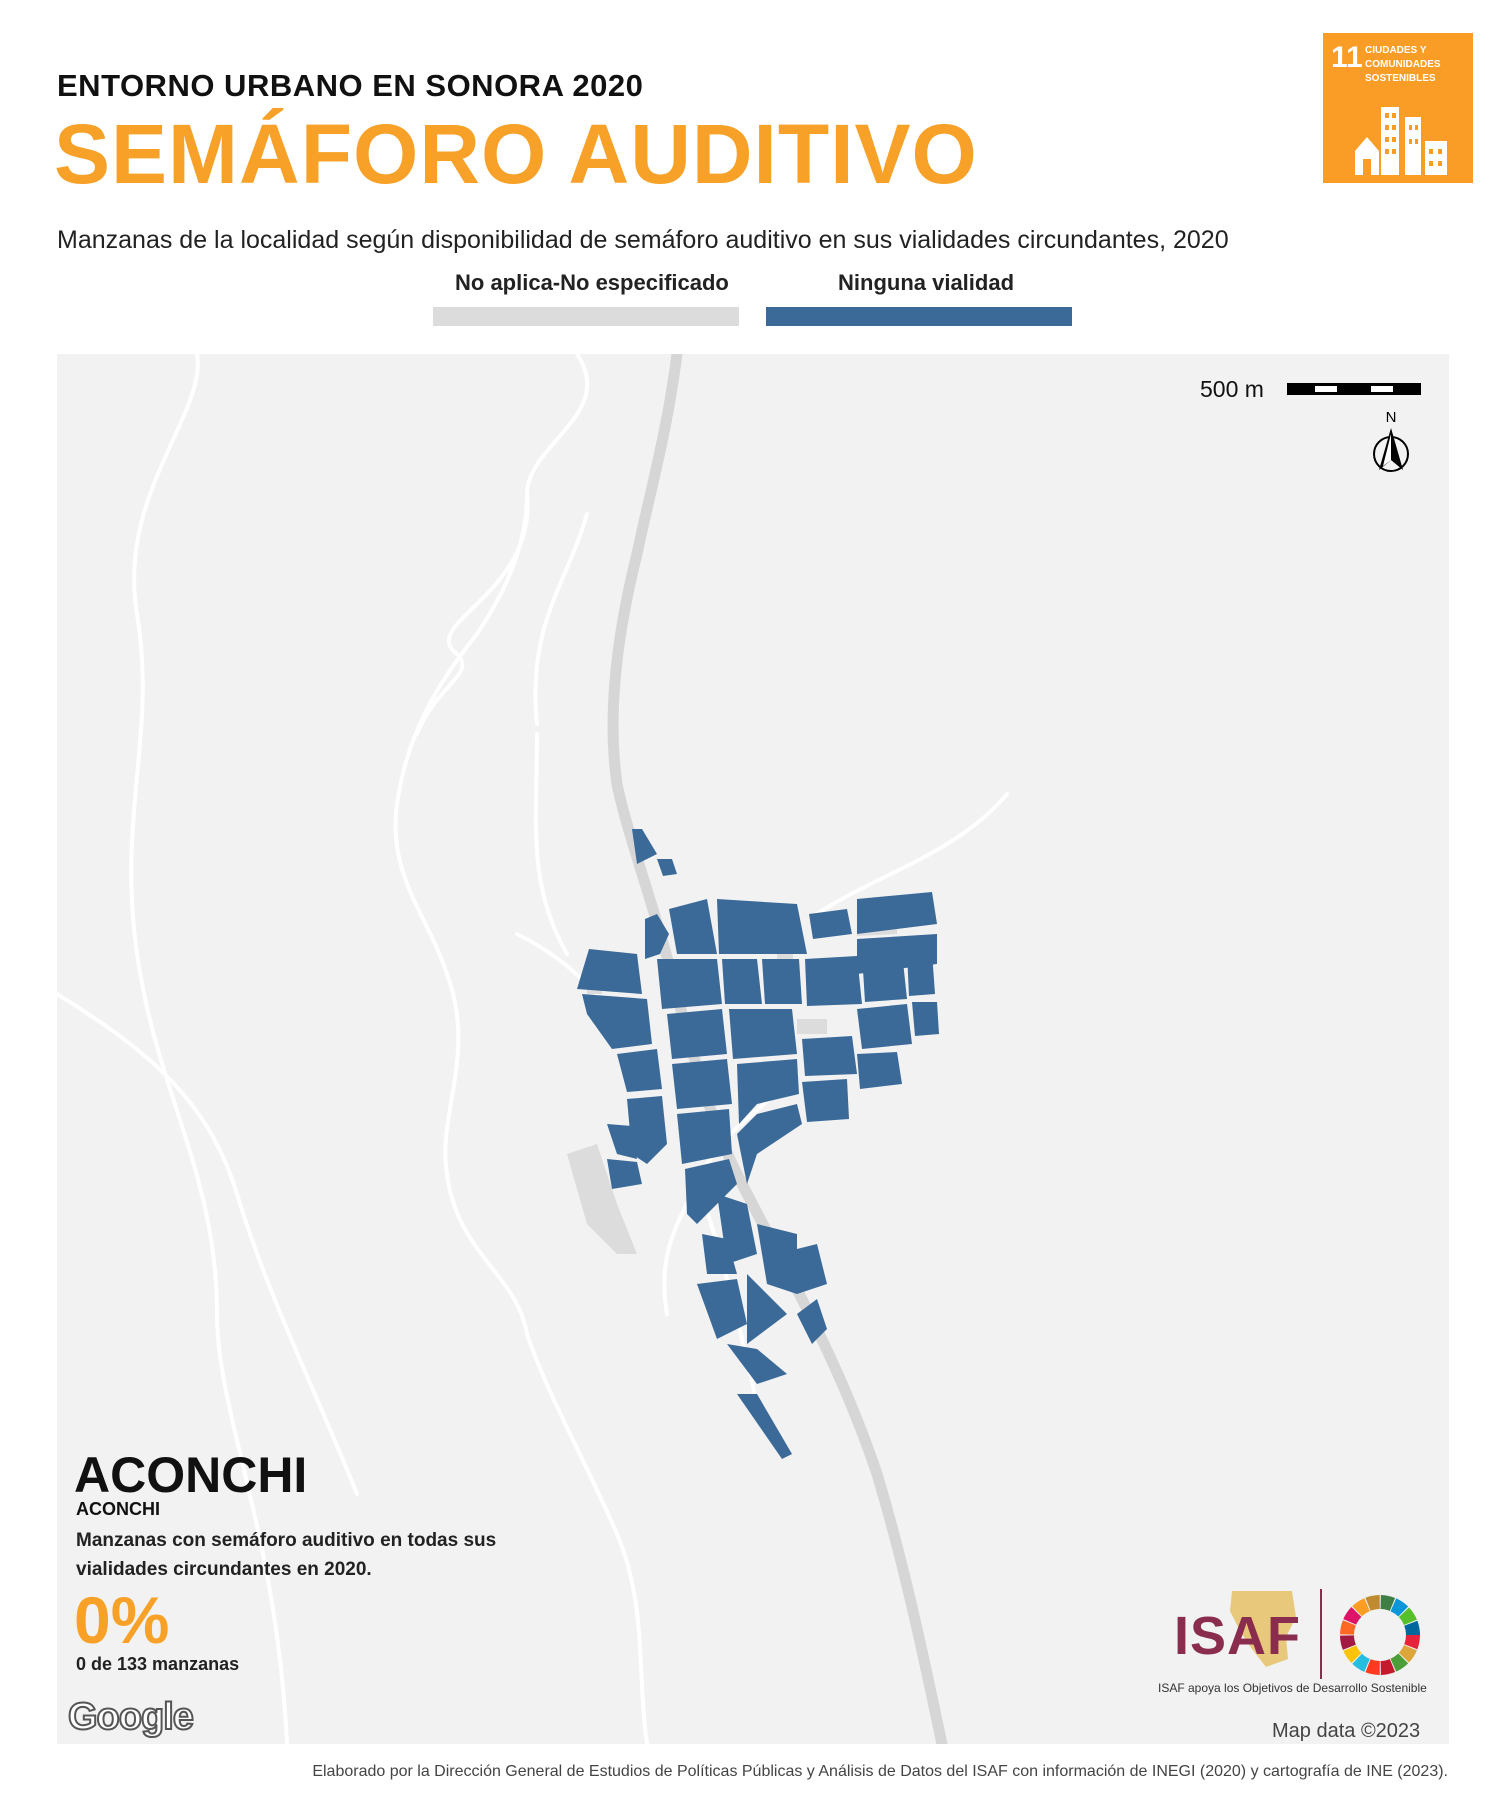 Image resolution: width=1500 pixels, height=1800 pixels. What do you see at coordinates (516, 154) in the screenshot?
I see `page-title: SEMÁFORO AUDITIVO` at bounding box center [516, 154].